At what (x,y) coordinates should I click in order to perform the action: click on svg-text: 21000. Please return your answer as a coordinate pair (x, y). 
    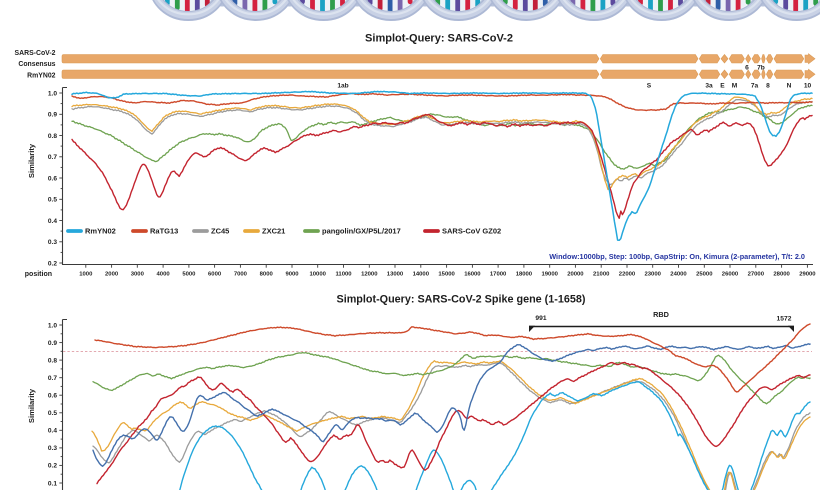
    Looking at the image, I should click on (601, 275).